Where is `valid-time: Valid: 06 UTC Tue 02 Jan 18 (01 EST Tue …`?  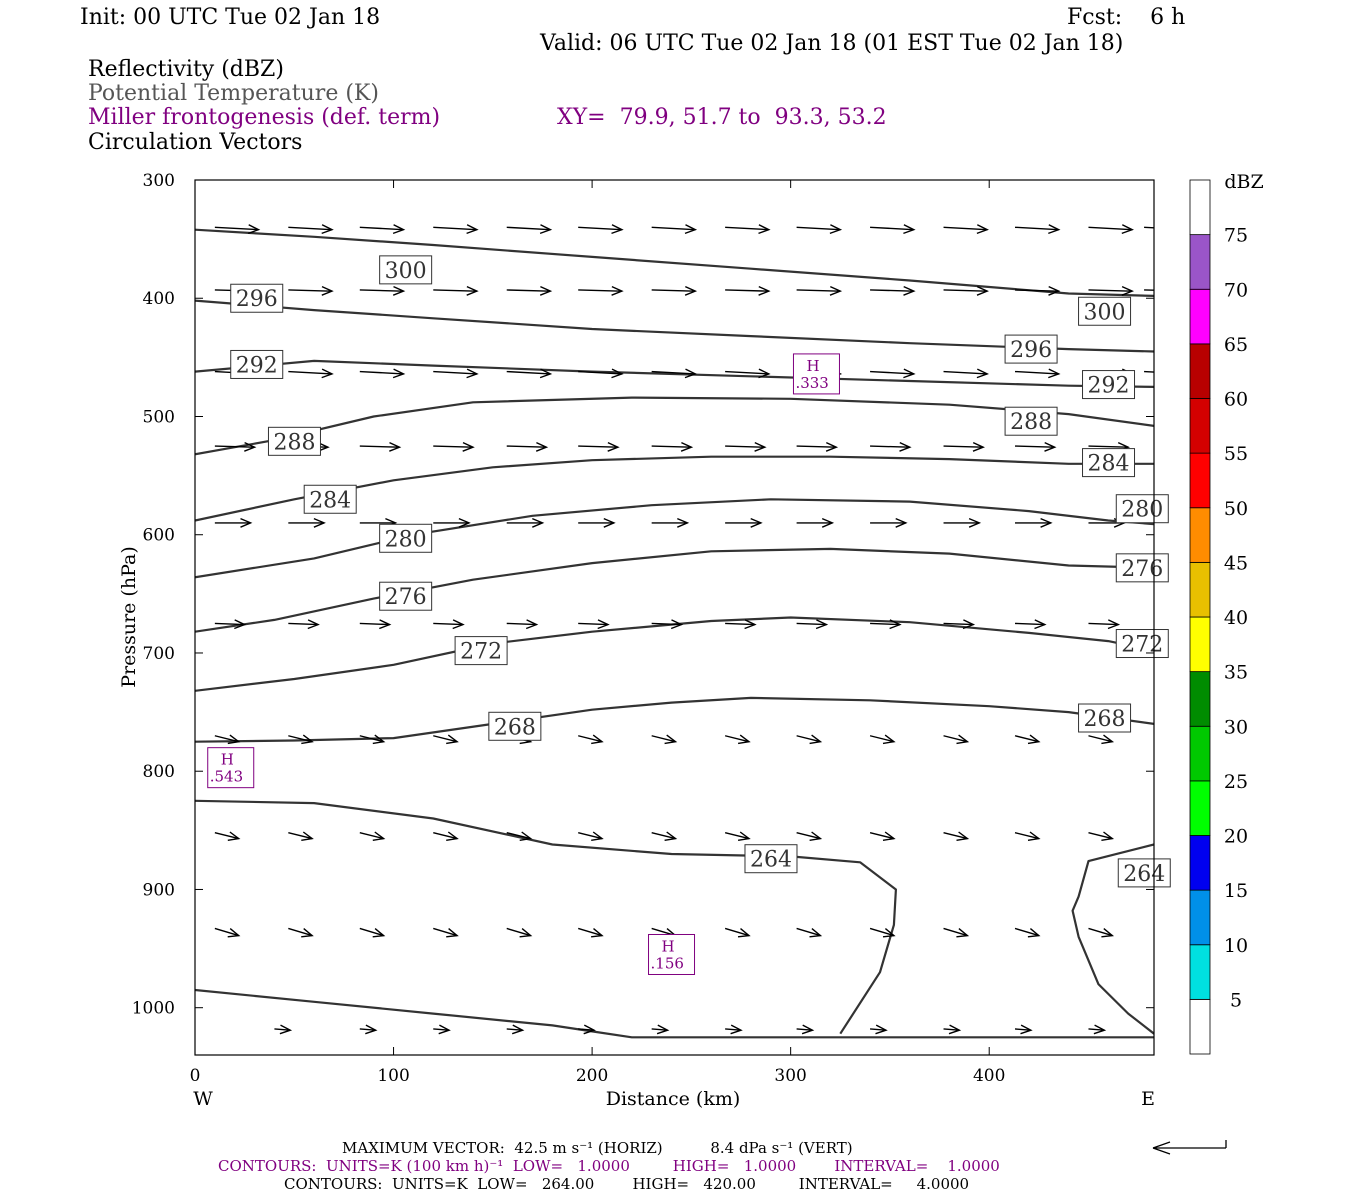 valid-time: Valid: 06 UTC Tue 02 Jan 18 (01 EST Tue … is located at coordinates (832, 43).